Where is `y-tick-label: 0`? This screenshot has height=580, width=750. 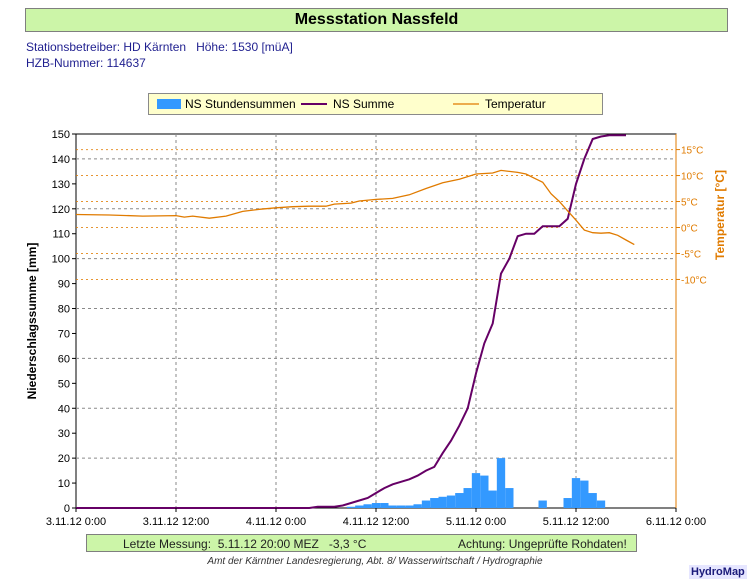 y-tick-label: 0 is located at coordinates (67, 509).